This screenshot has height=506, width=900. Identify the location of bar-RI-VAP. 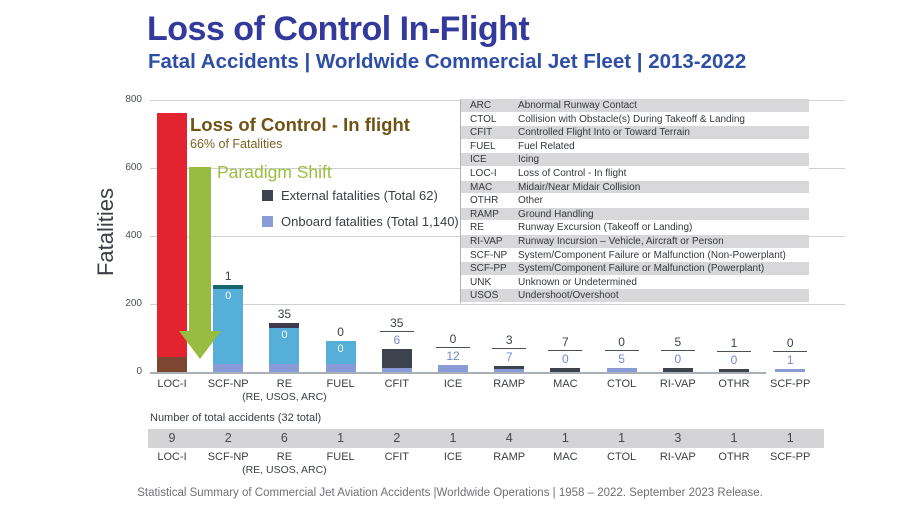
(677, 370).